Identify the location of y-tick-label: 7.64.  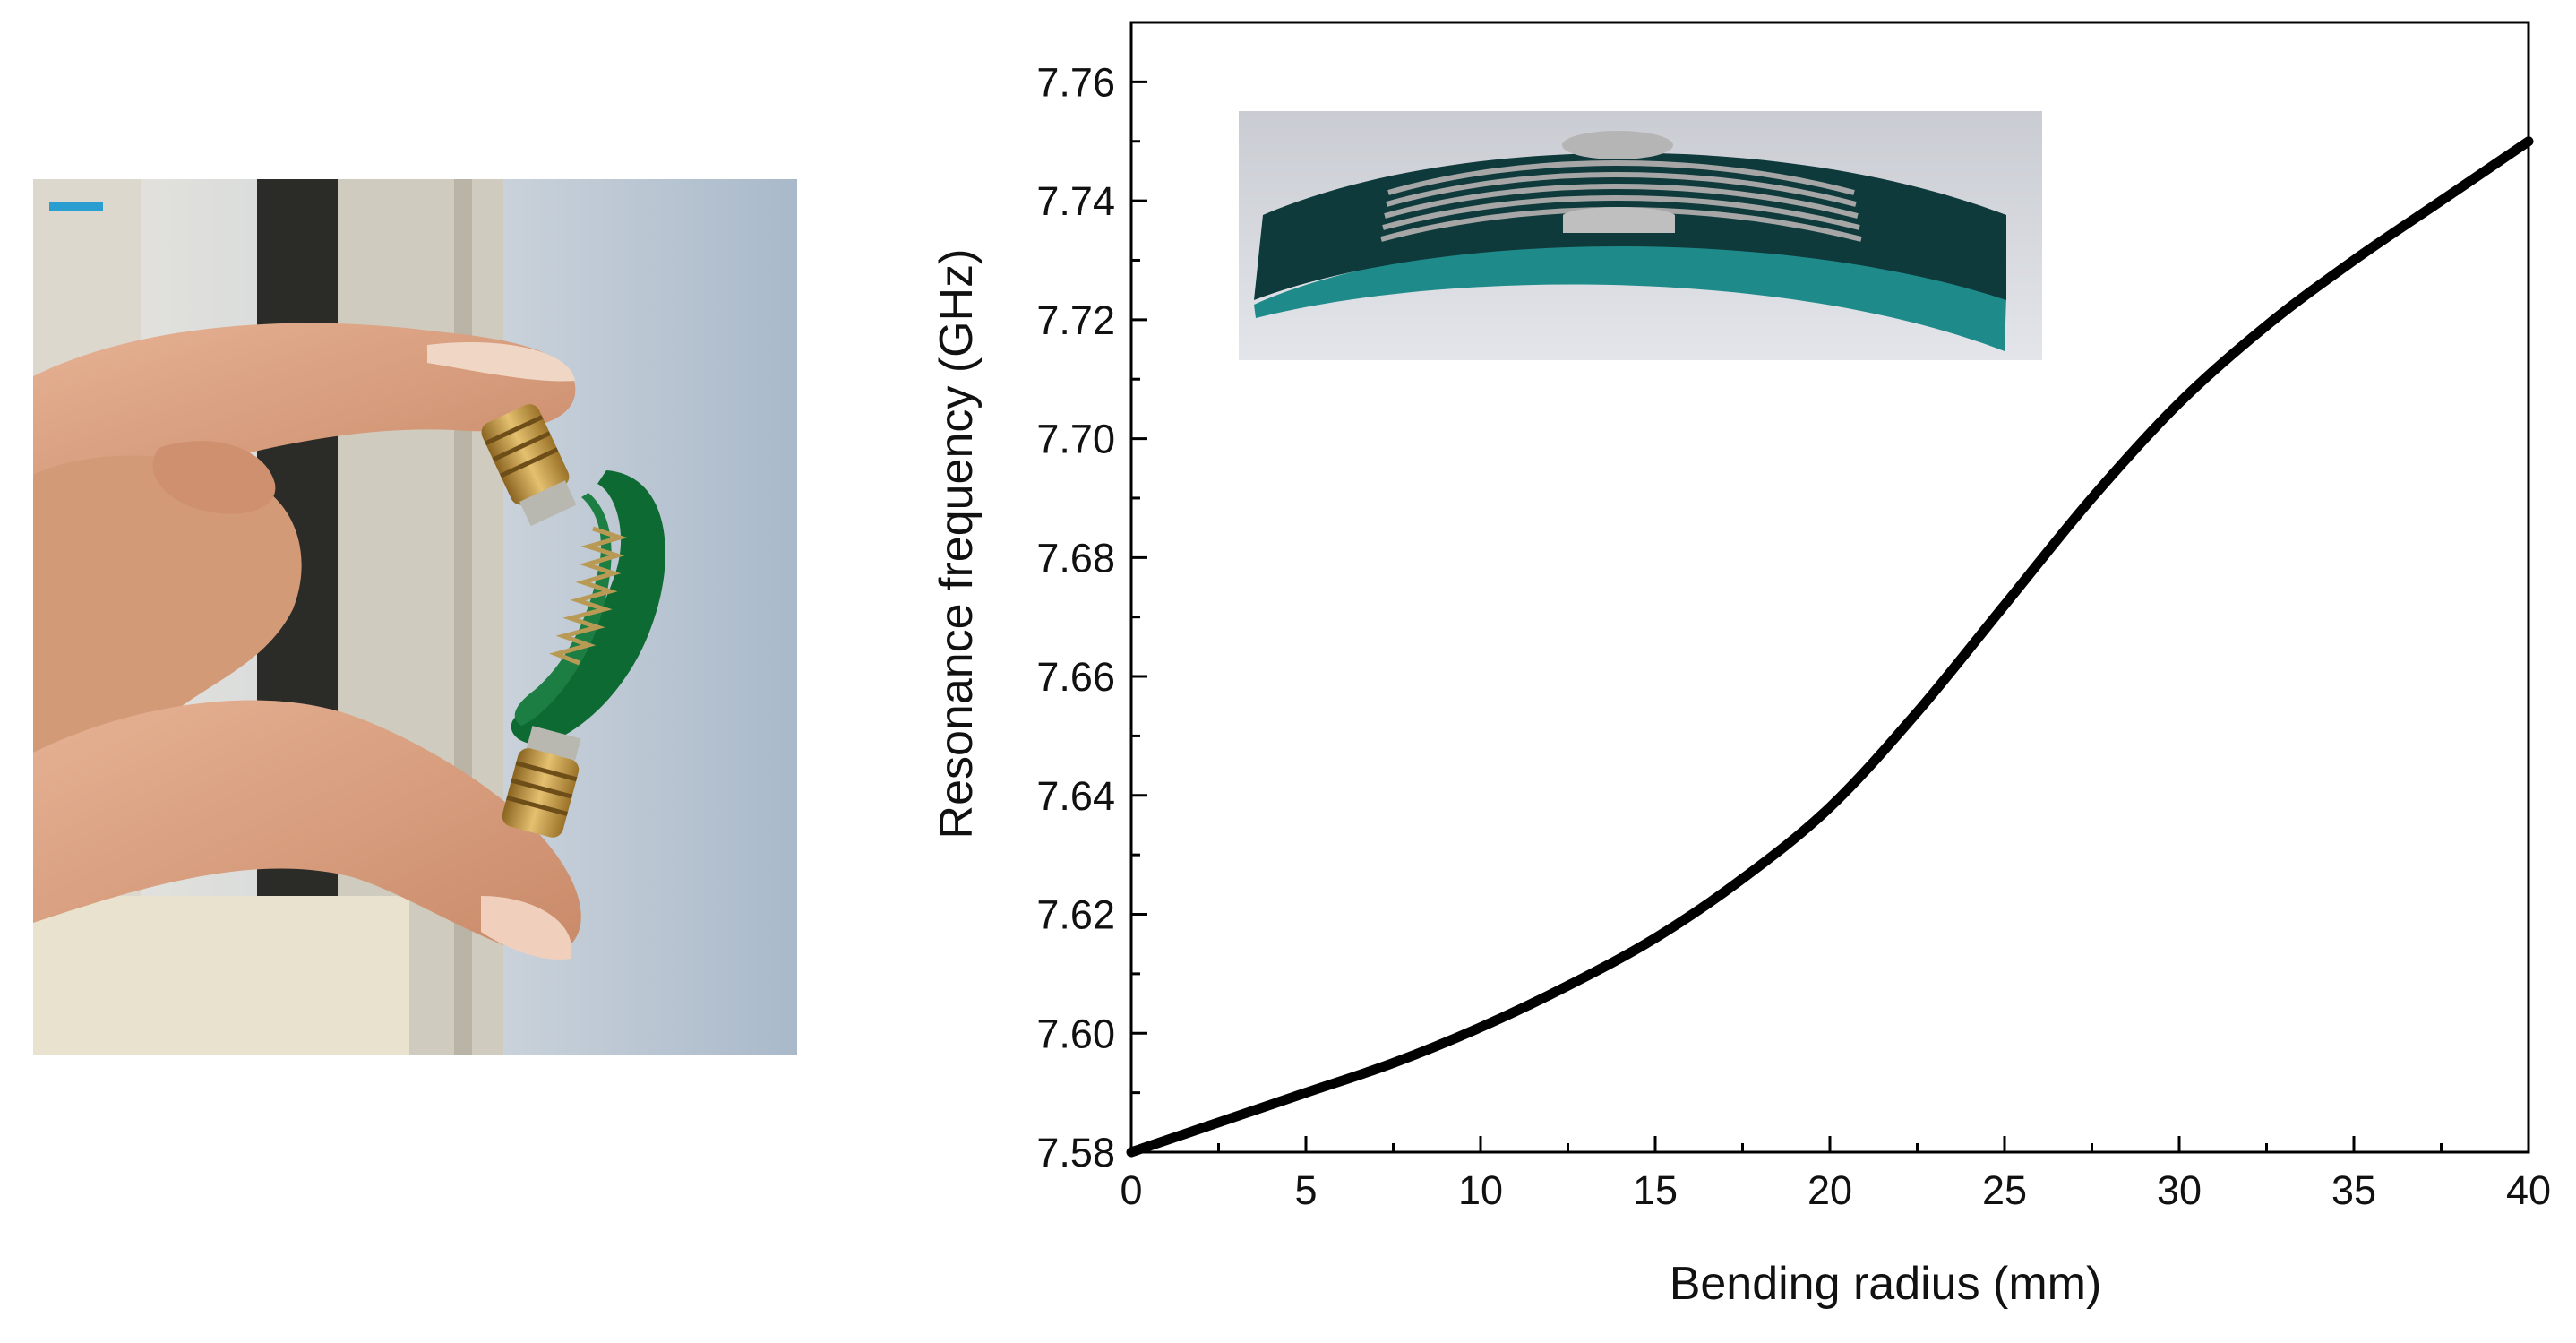
(1075, 796).